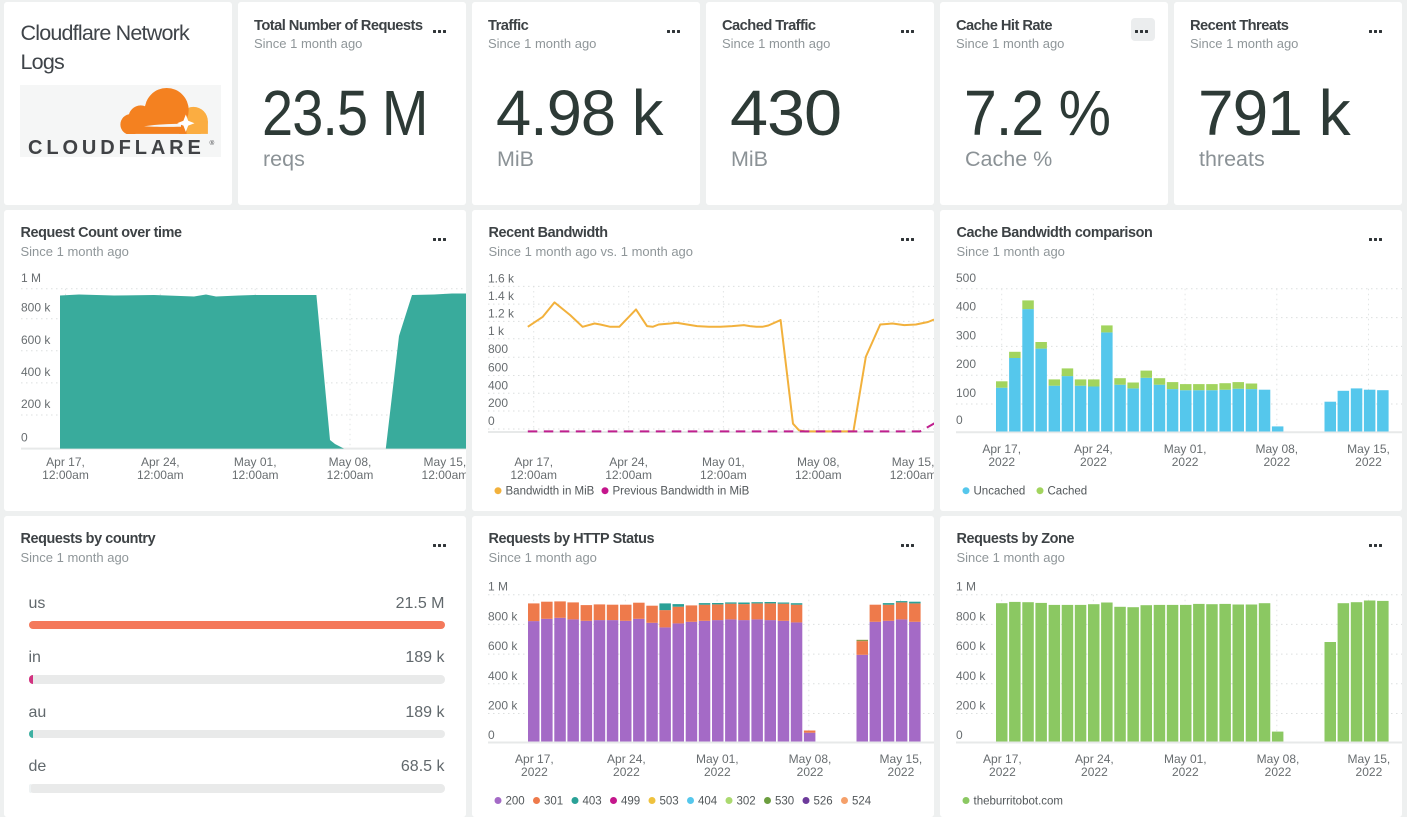 This screenshot has width=1407, height=817. I want to click on svg-text: 600, so click(498, 368).